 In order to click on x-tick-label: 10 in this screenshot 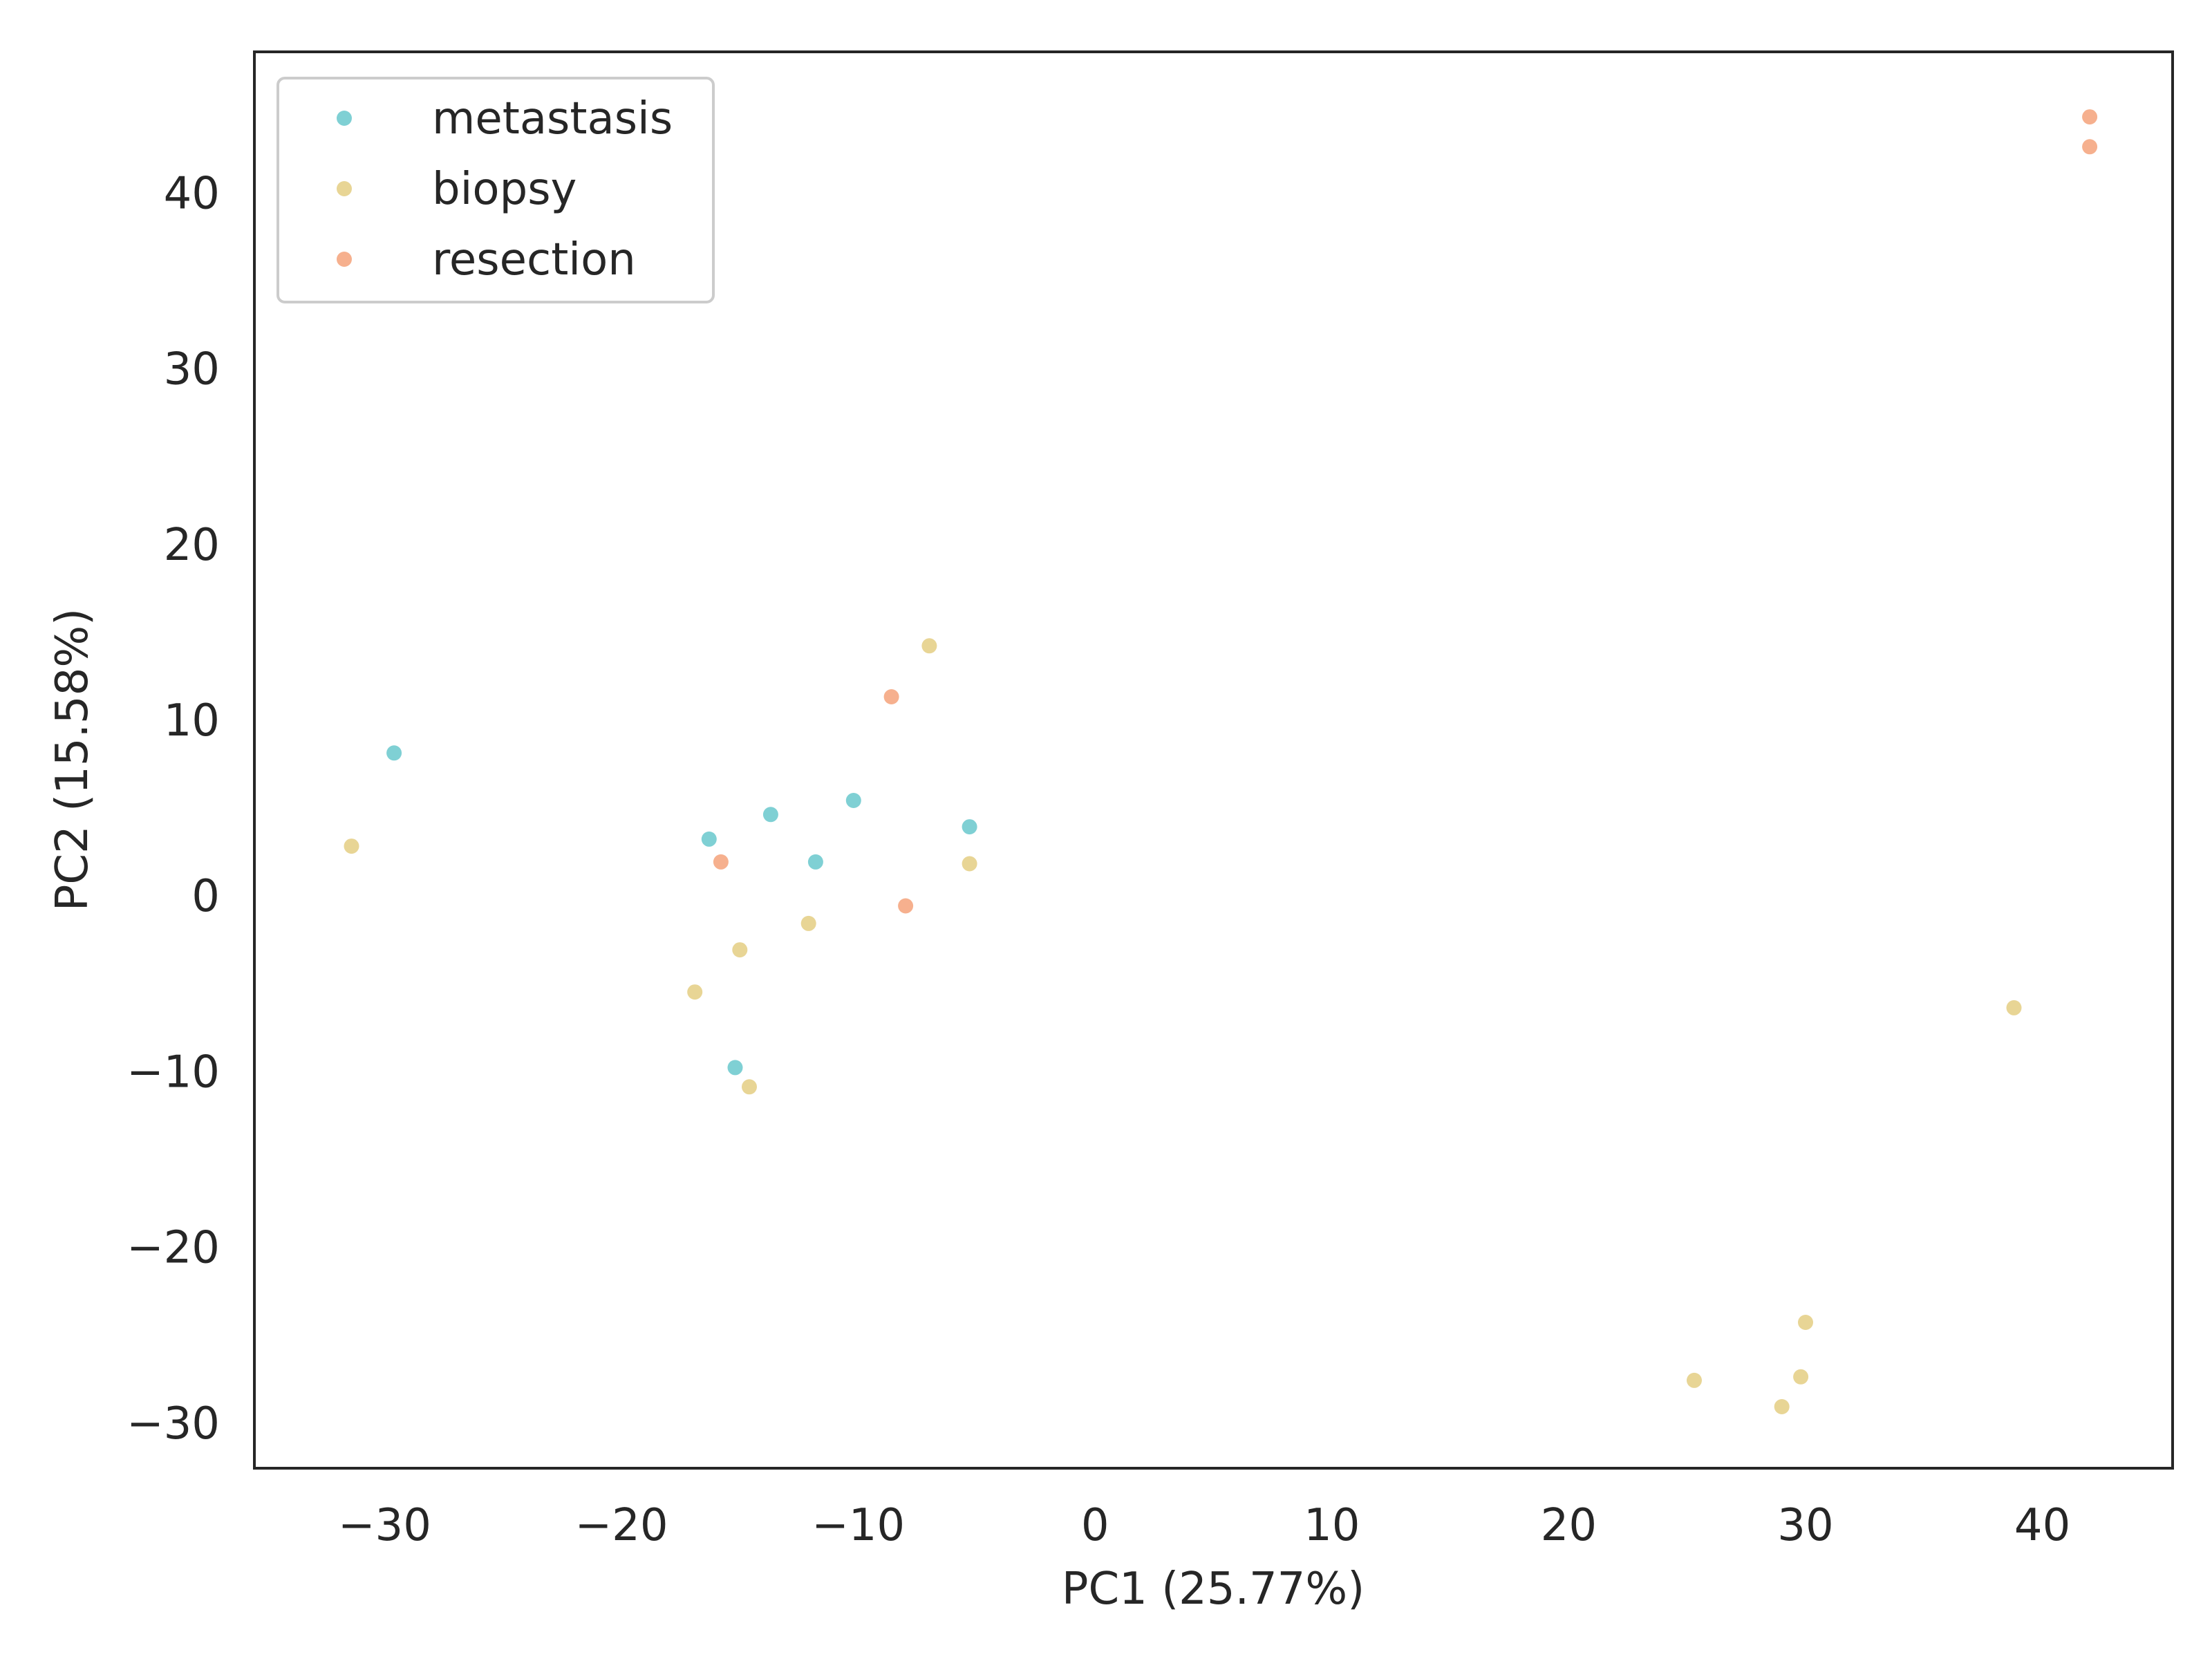, I will do `click(1332, 1525)`.